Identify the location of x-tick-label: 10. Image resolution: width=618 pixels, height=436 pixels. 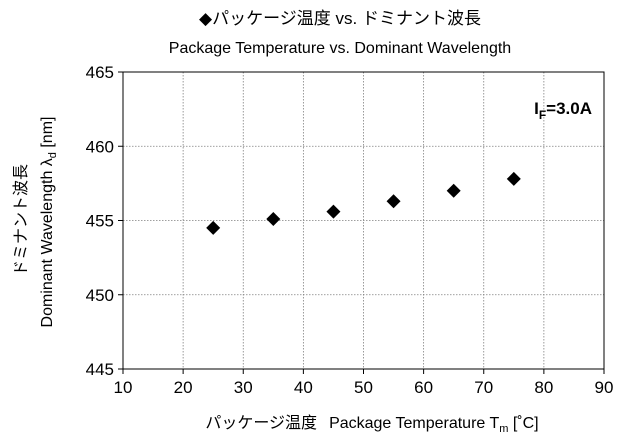
(123, 387).